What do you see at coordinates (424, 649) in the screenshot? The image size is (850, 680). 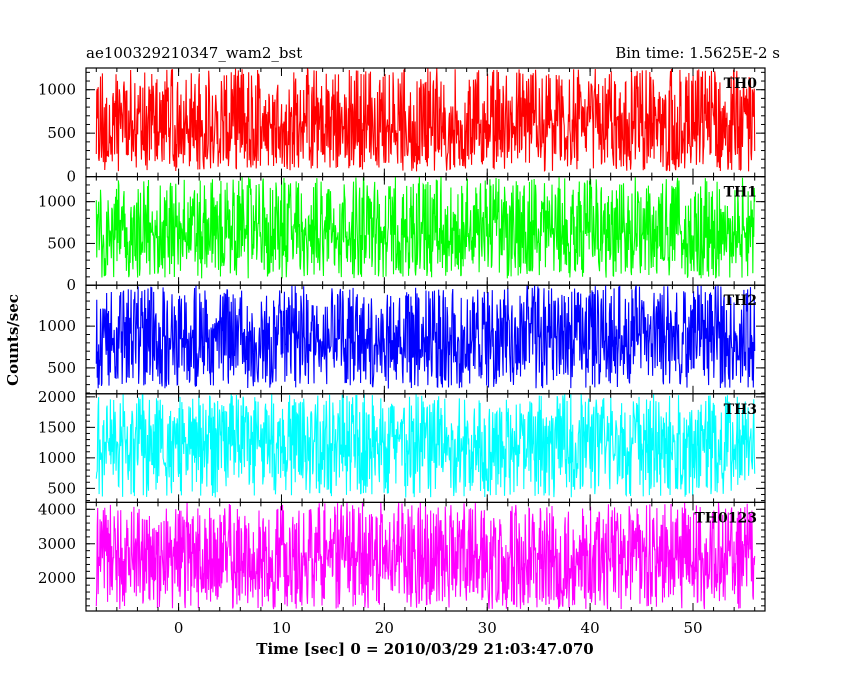 I see `x-axis-label: Time [sec] 0 = 2010/03/29 21:03:47.070` at bounding box center [424, 649].